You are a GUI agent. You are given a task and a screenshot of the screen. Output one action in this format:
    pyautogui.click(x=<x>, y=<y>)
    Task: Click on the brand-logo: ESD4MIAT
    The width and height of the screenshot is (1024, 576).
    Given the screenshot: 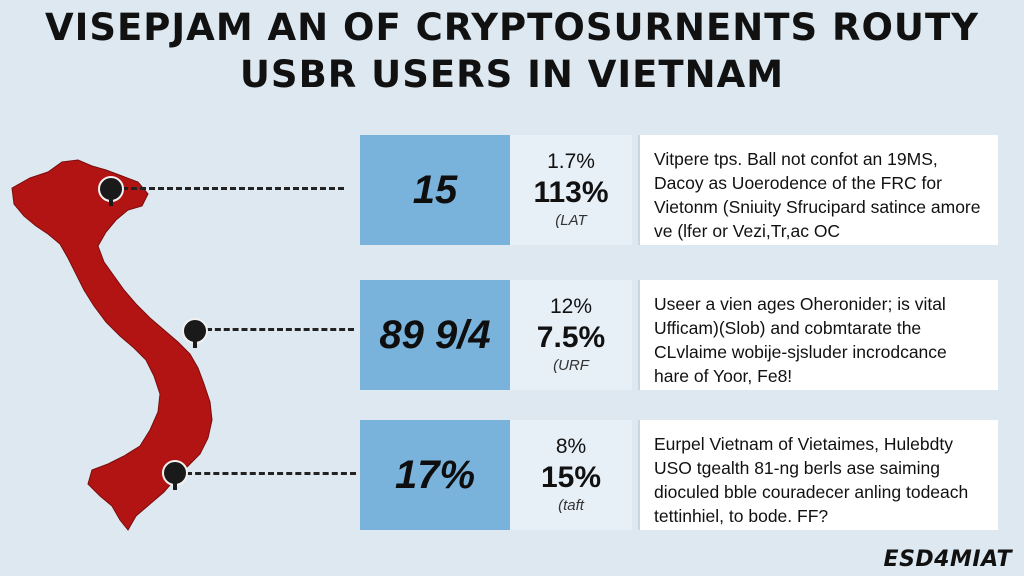 What is the action you would take?
    pyautogui.click(x=947, y=559)
    